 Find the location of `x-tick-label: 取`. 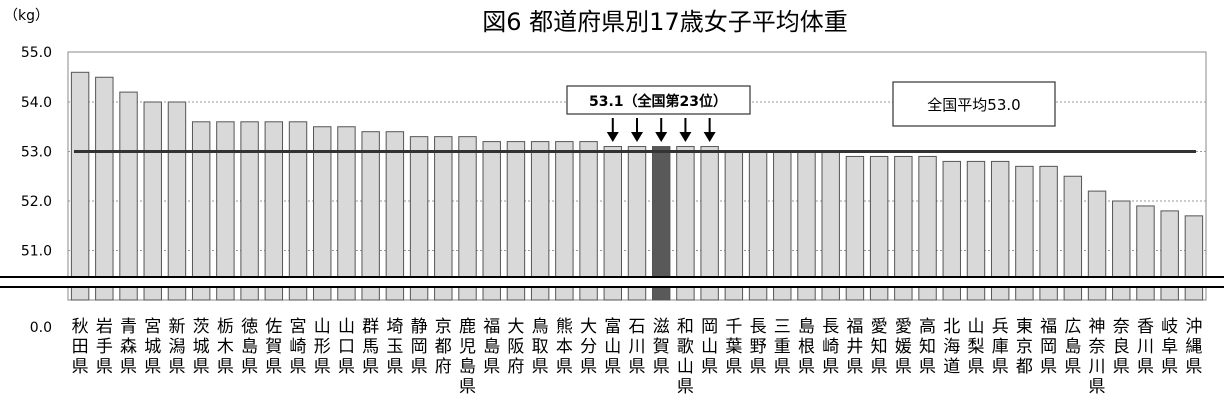

x-tick-label: 取 is located at coordinates (540, 347).